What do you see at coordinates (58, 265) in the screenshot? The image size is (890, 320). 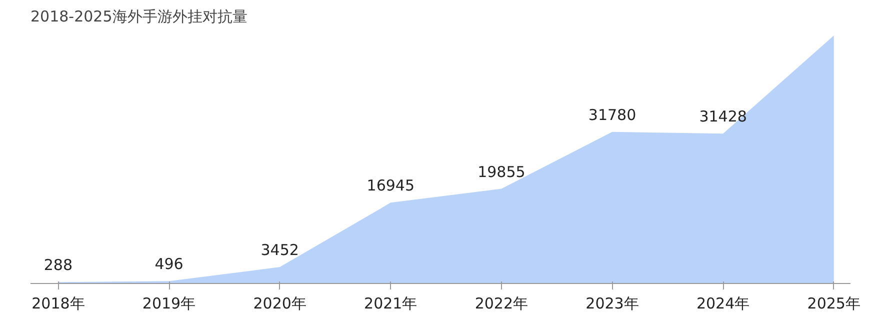 I see `data-label: 288` at bounding box center [58, 265].